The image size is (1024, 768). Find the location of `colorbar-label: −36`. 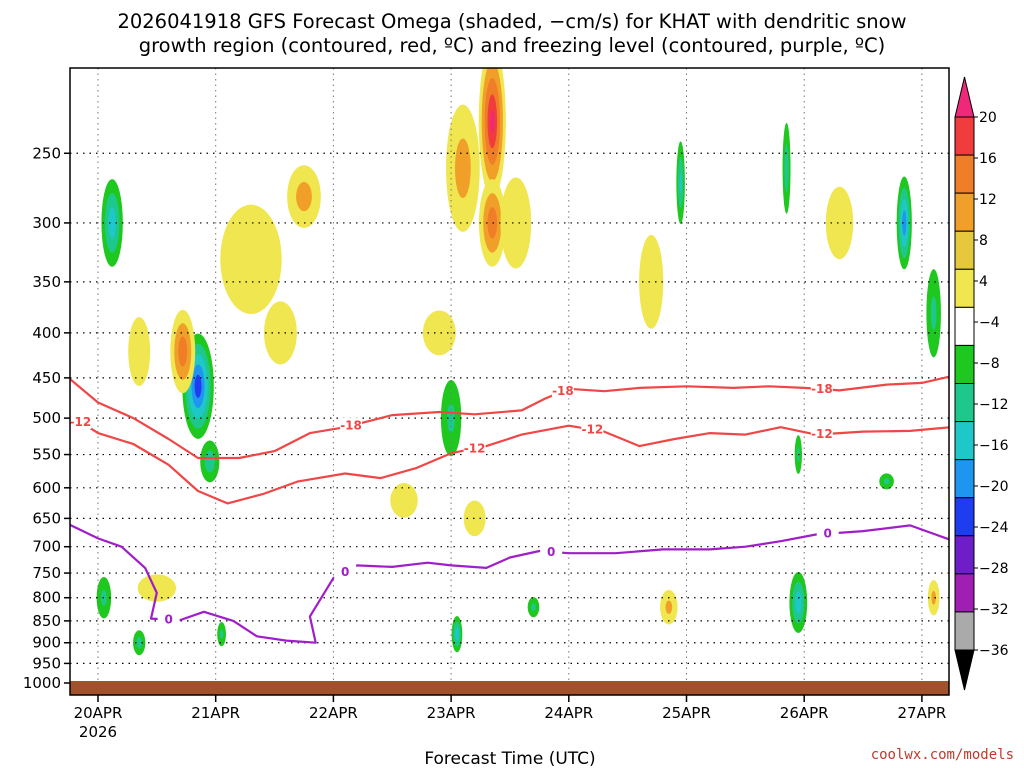

colorbar-label: −36 is located at coordinates (994, 651).